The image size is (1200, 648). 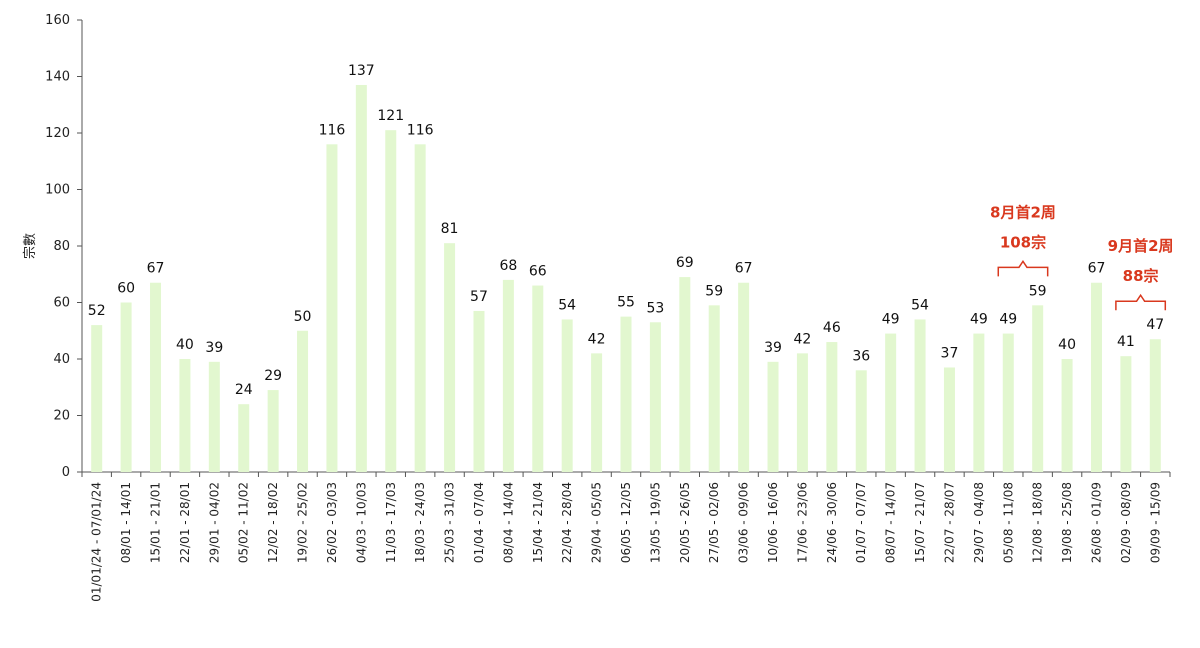 What do you see at coordinates (390, 116) in the screenshot?
I see `data-label: 121` at bounding box center [390, 116].